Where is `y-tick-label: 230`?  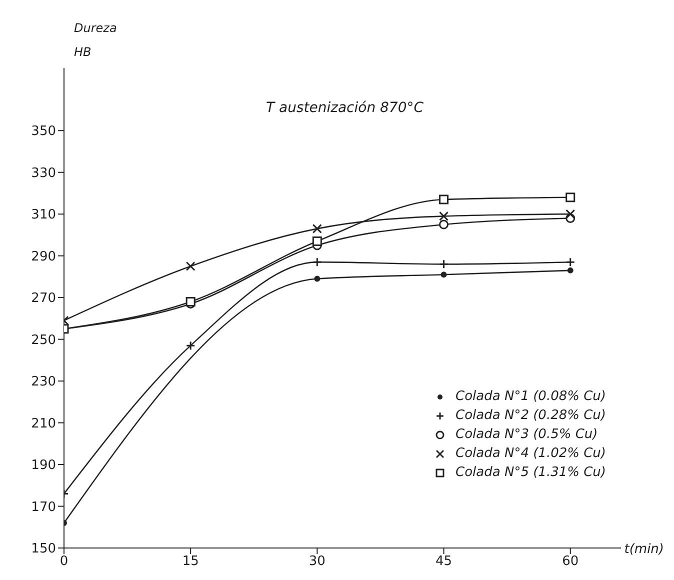 y-tick-label: 230 is located at coordinates (43, 382).